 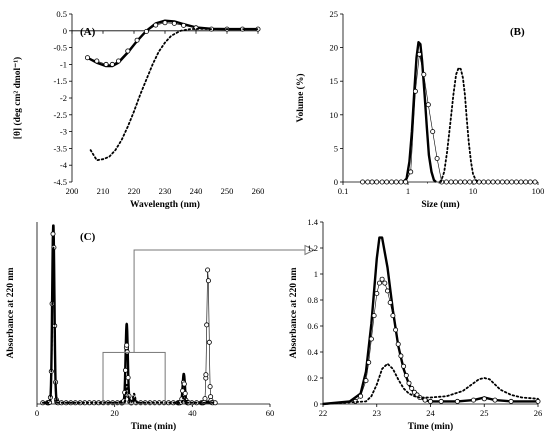 What do you see at coordinates (60, 182) in the screenshot?
I see `y-tick-label: -4.5` at bounding box center [60, 182].